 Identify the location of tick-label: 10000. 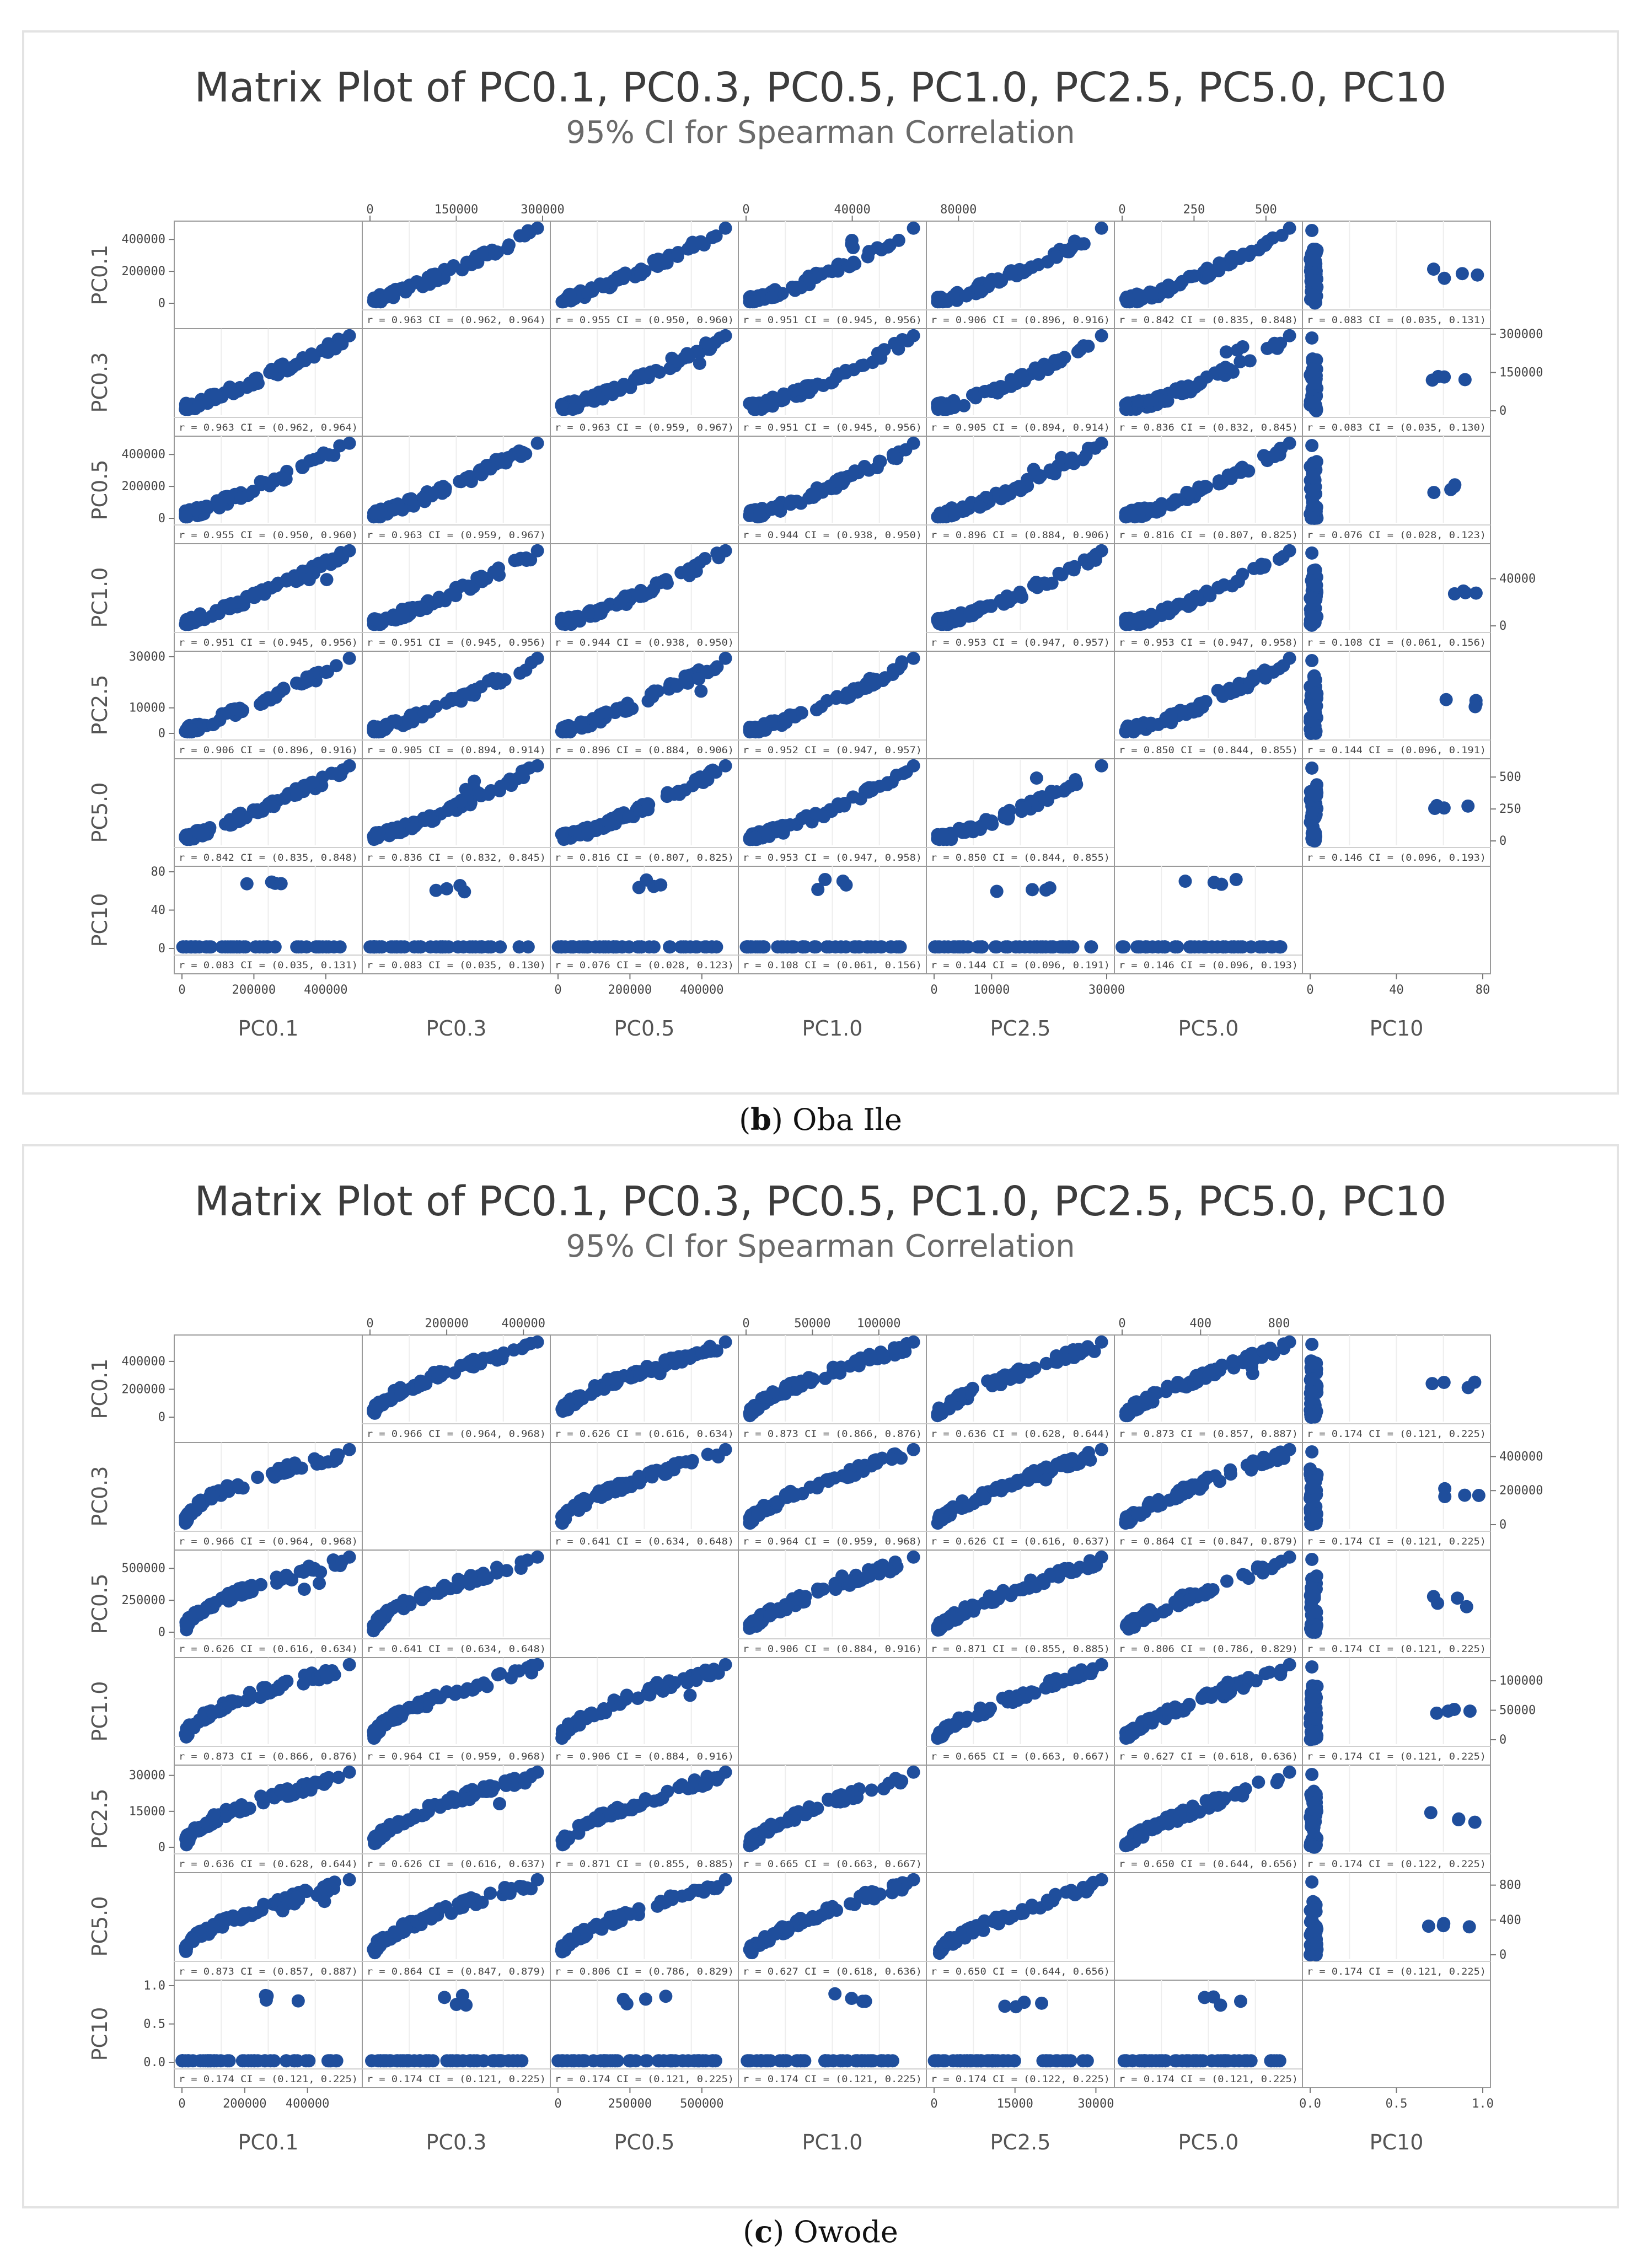
(147, 708).